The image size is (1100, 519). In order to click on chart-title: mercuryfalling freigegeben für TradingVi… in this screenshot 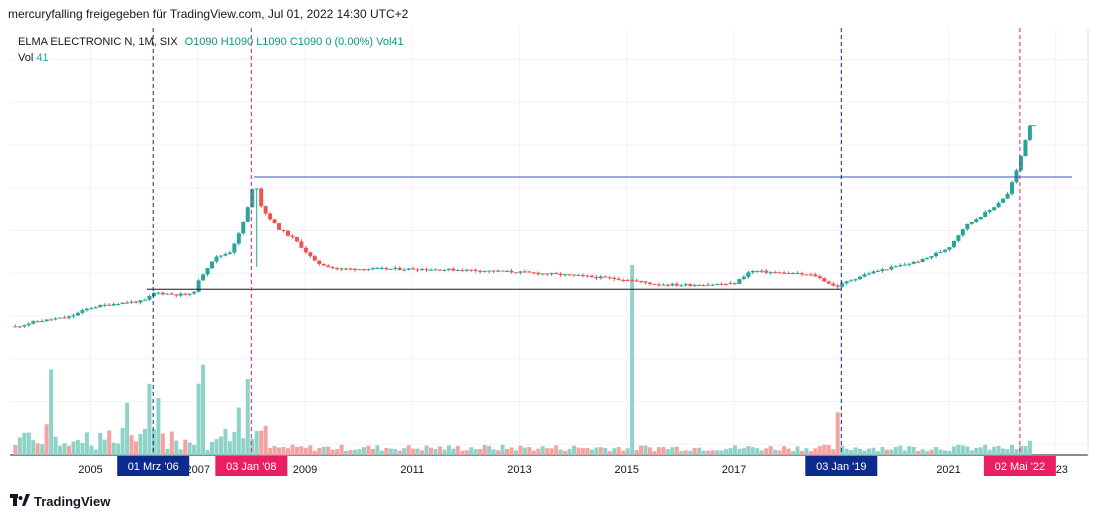, I will do `click(208, 14)`.